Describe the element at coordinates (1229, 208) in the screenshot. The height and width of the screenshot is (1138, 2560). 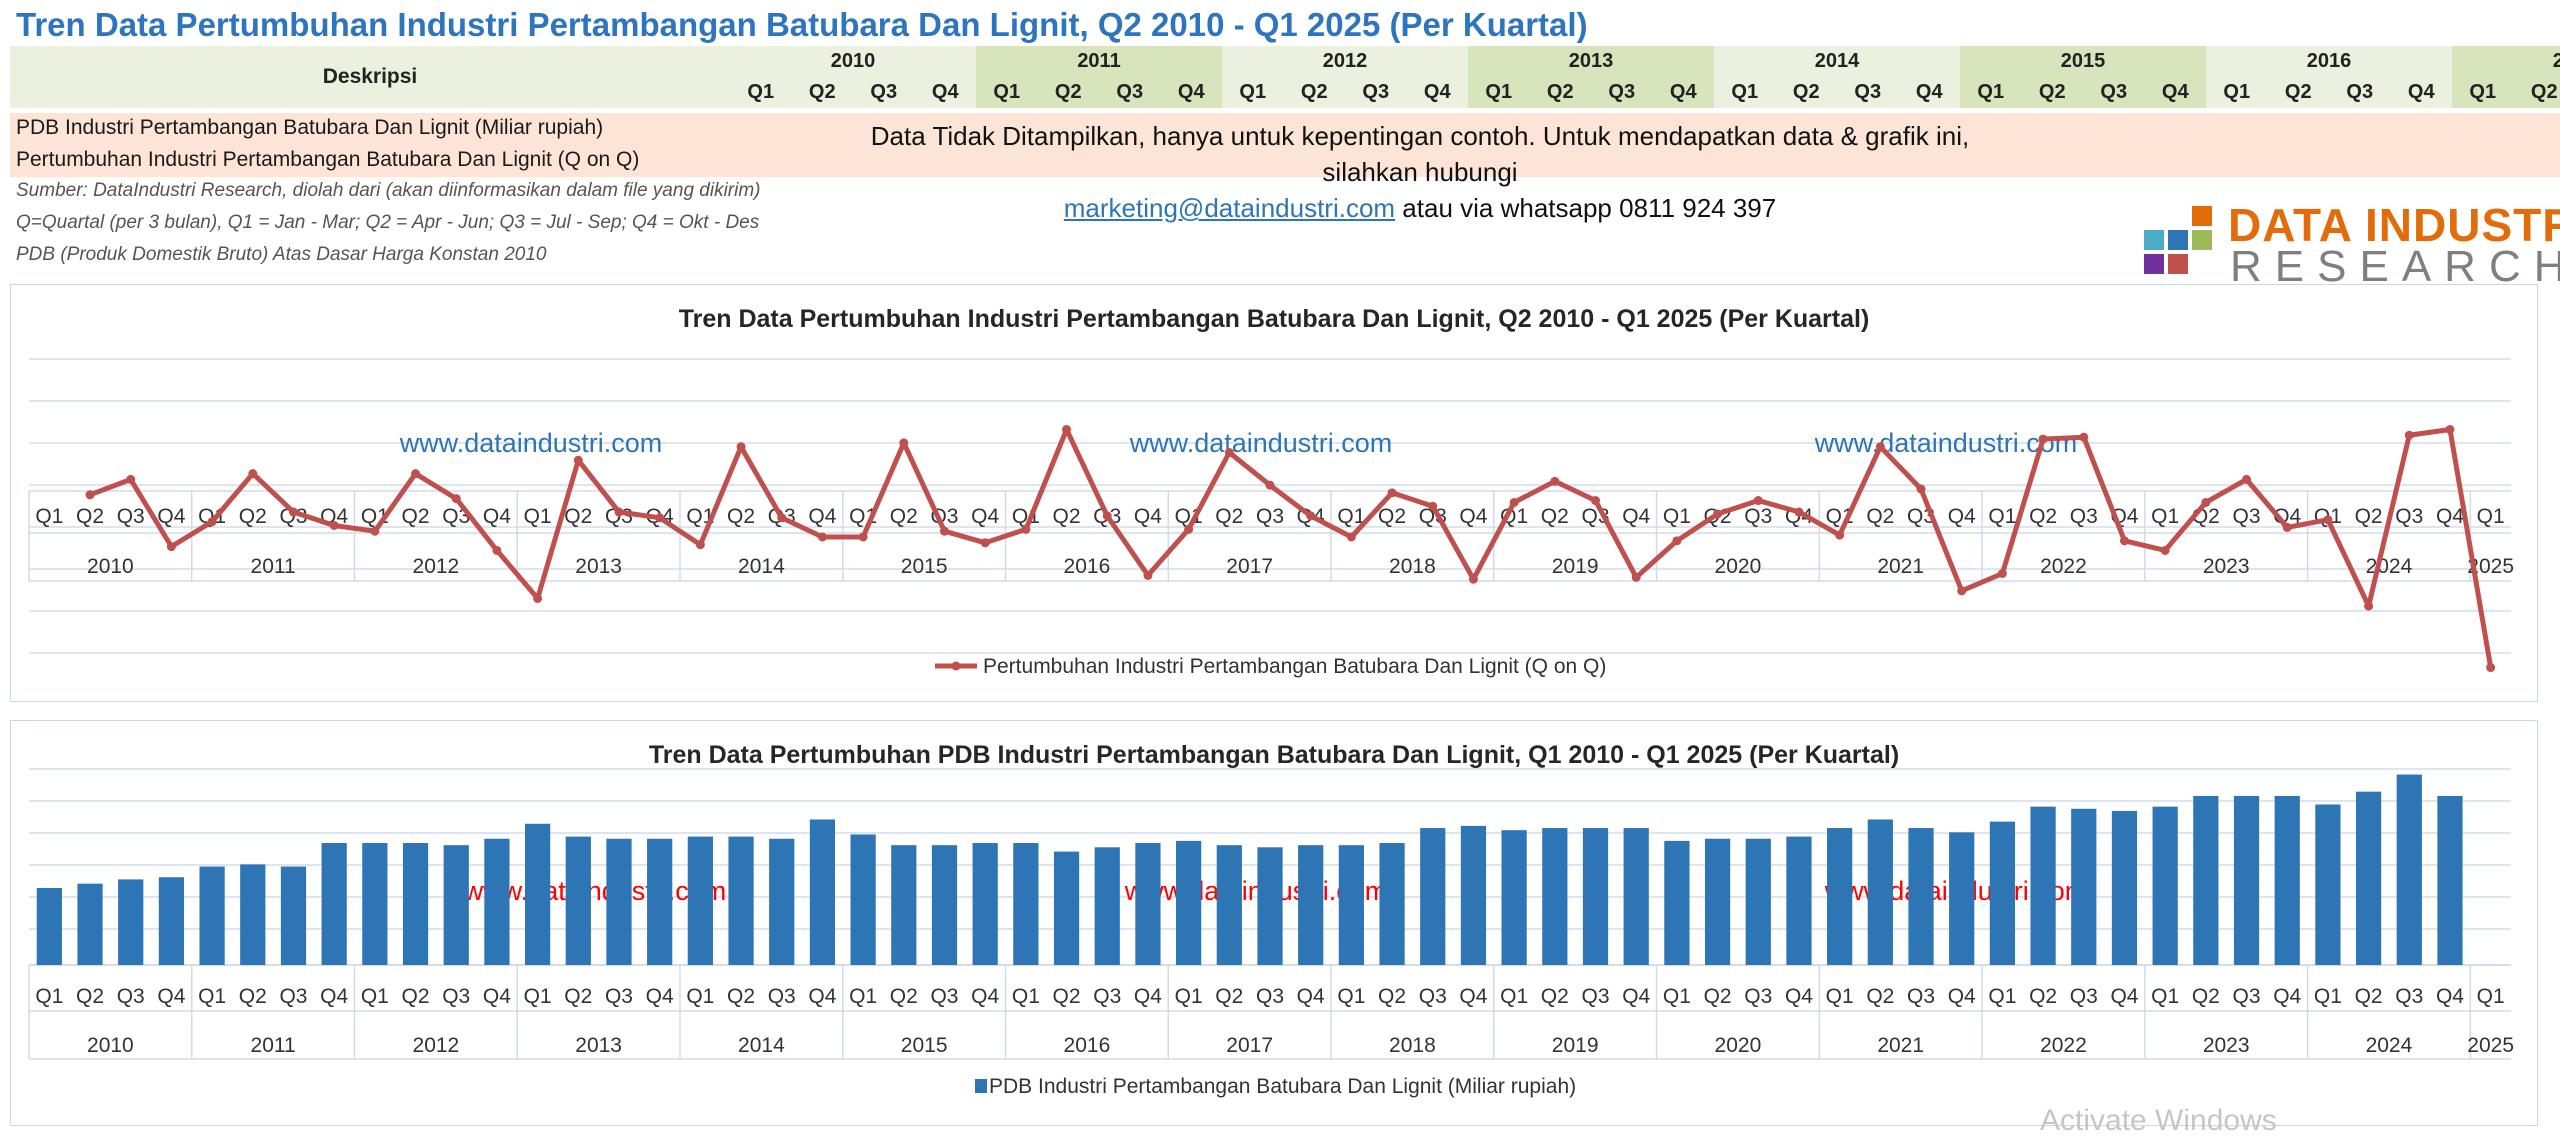
I see `notice-email-link: marketing@dataindustri.com` at that location.